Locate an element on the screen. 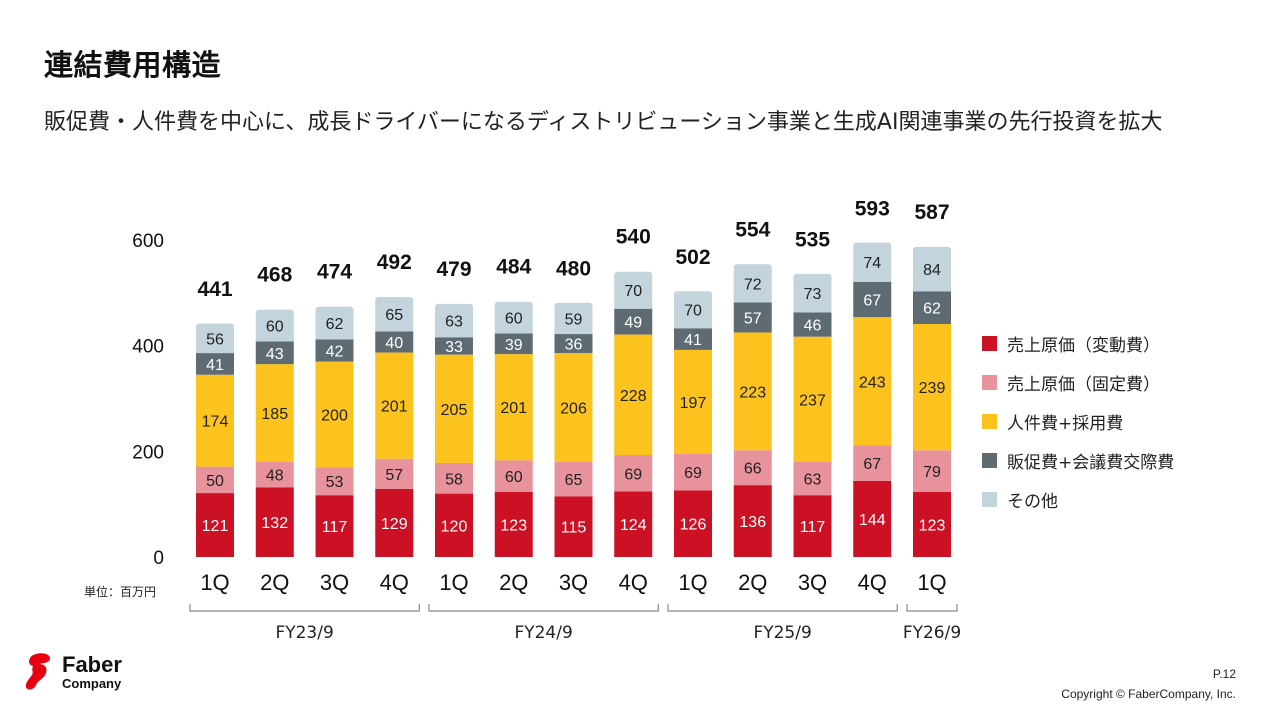  bar-segment-label: 42 is located at coordinates (335, 351).